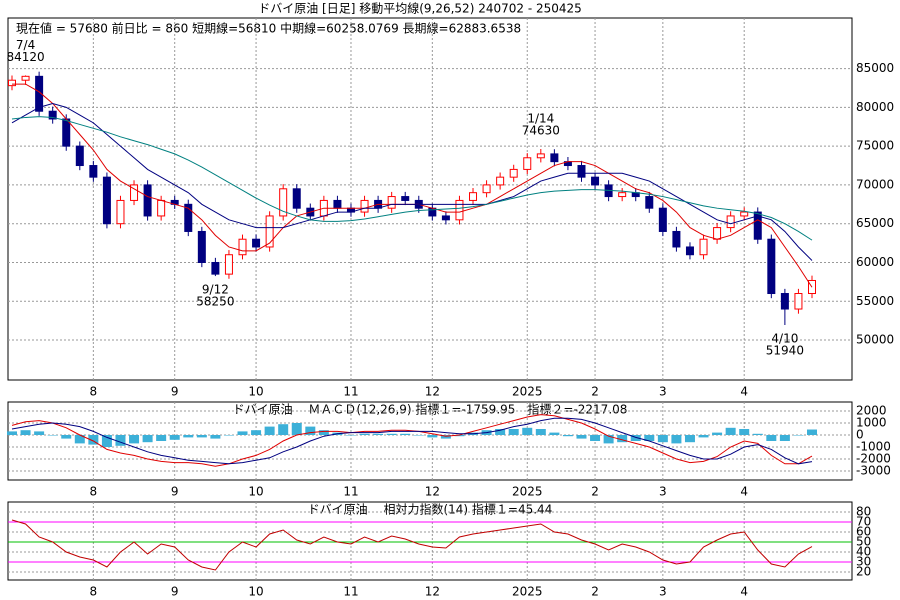 The image size is (900, 600). Describe the element at coordinates (875, 223) in the screenshot. I see `y-tick-label: 65000` at that location.